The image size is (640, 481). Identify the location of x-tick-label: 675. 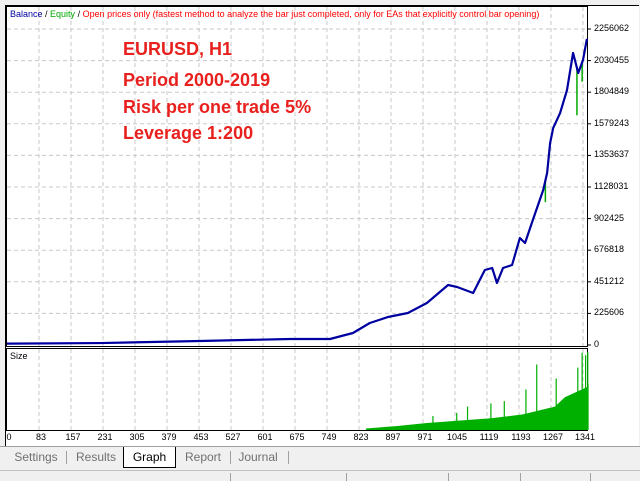
(297, 437).